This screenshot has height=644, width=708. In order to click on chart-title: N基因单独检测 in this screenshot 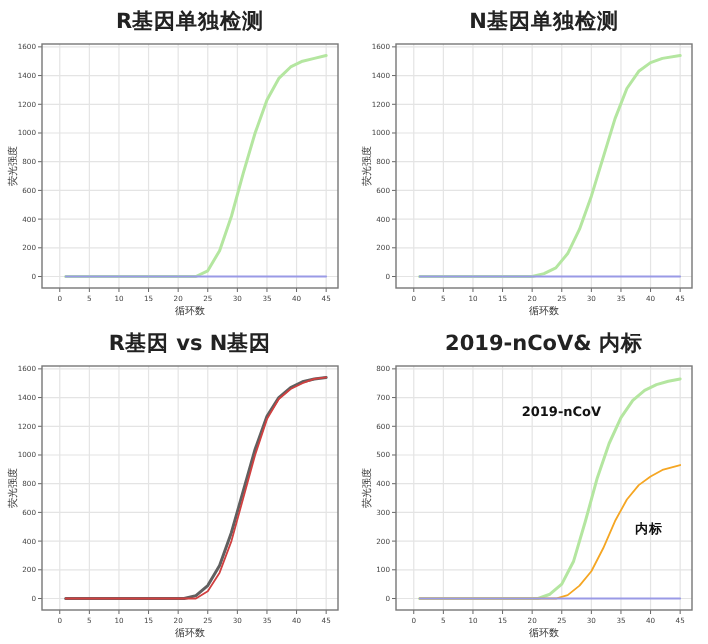, I will do `click(544, 21)`.